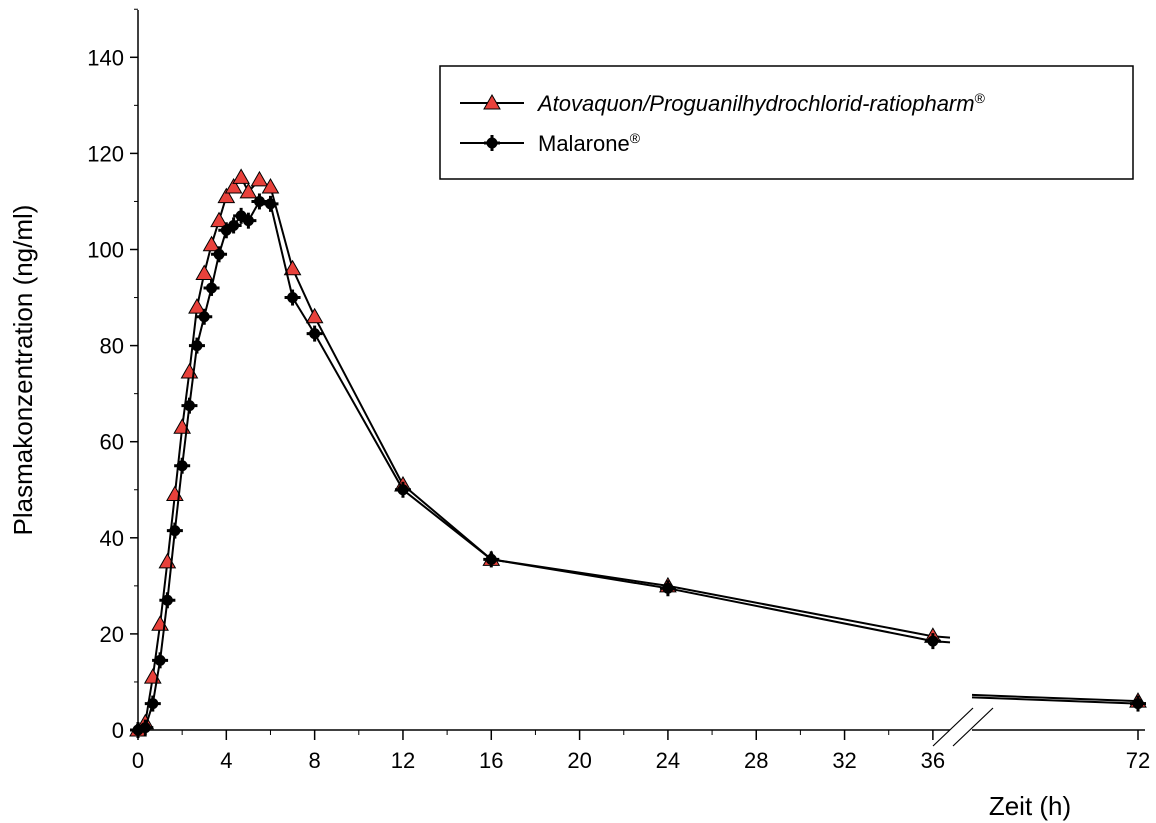  I want to click on y-tick-label: 40, so click(112, 538).